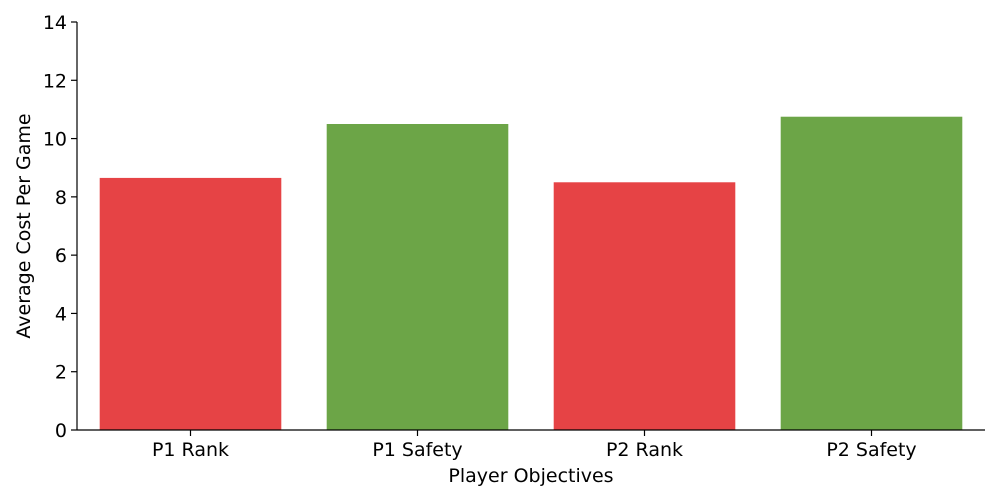  Describe the element at coordinates (644, 306) in the screenshot. I see `bar-p2-rank` at that location.